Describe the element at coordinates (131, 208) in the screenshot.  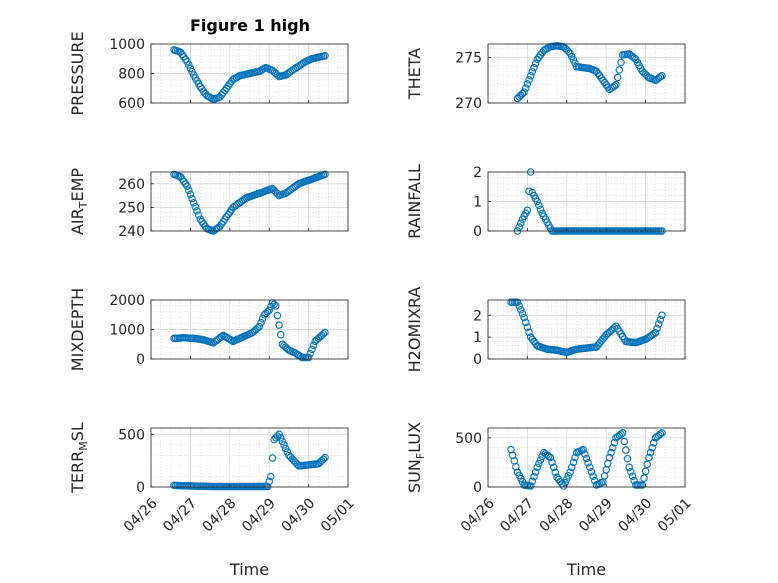
I see `y-tick-label: 250` at that location.